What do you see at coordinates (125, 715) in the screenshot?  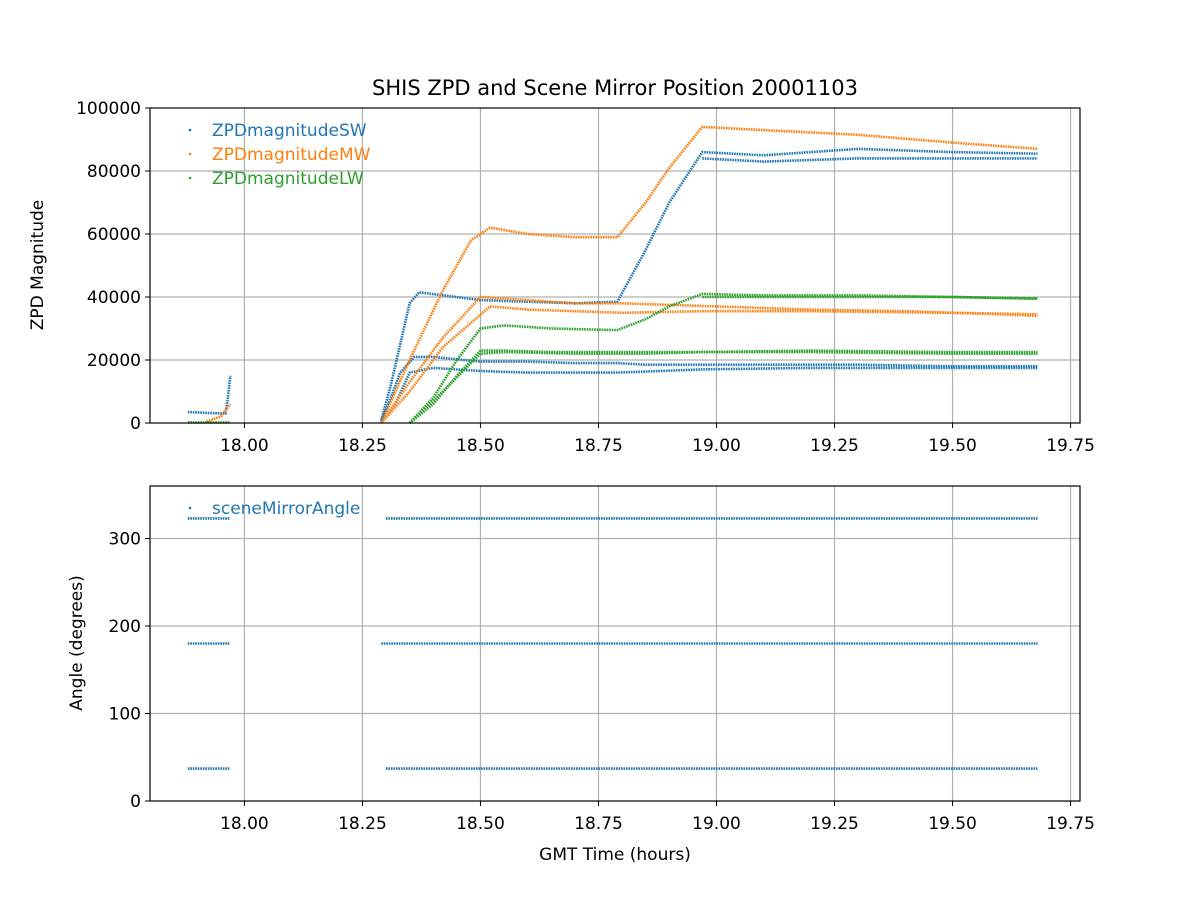 I see `y-tick-label: 100` at bounding box center [125, 715].